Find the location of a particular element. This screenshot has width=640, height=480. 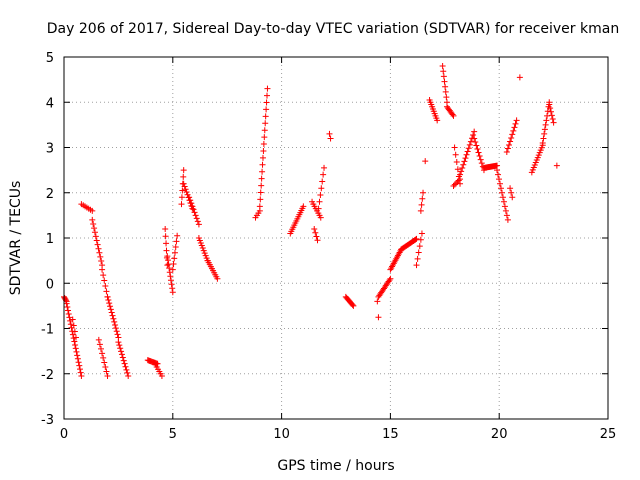

y-tick-label: 0 is located at coordinates (50, 284).